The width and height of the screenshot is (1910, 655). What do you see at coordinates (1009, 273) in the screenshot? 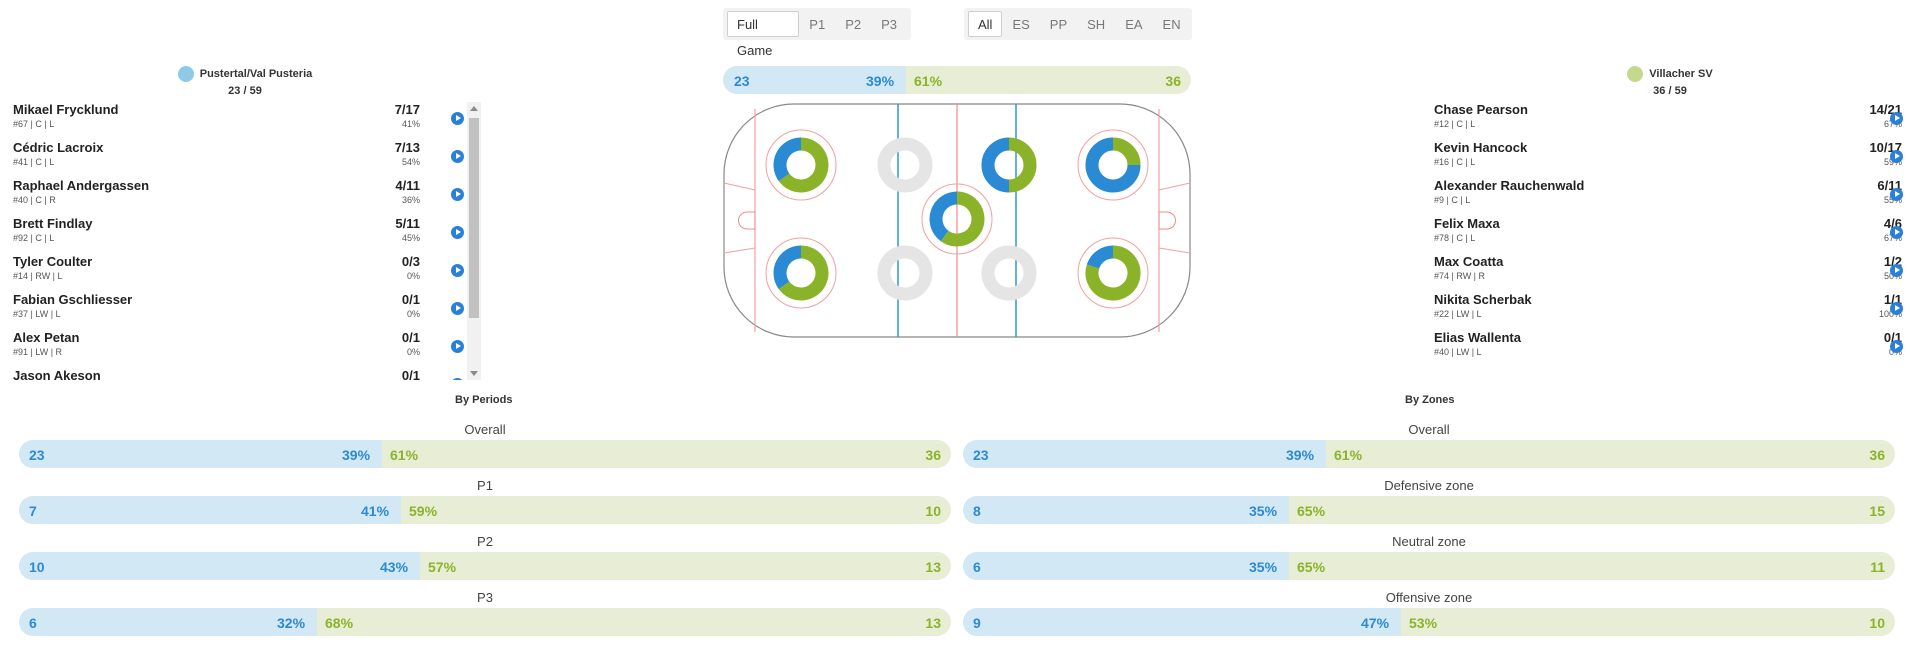
I see `faceoff-donut-neutral-right-bottom` at bounding box center [1009, 273].